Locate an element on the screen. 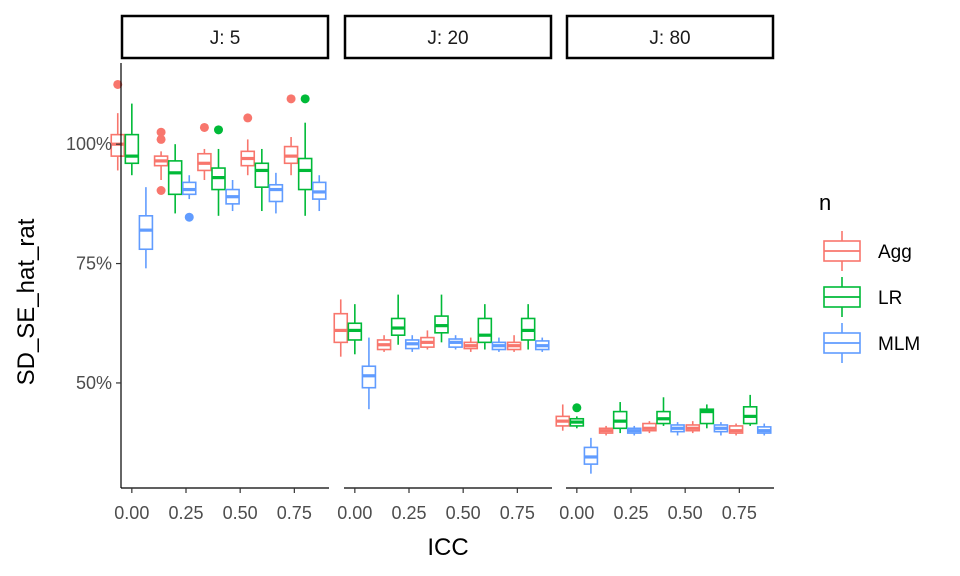  legend-key-lr is located at coordinates (842, 297).